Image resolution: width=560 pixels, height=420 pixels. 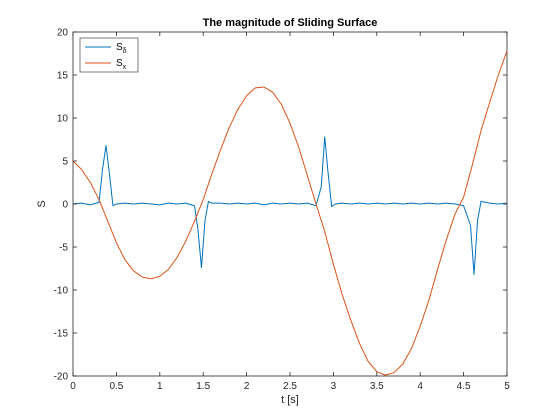 I want to click on legend: Sδ Sx, so click(x=109, y=55).